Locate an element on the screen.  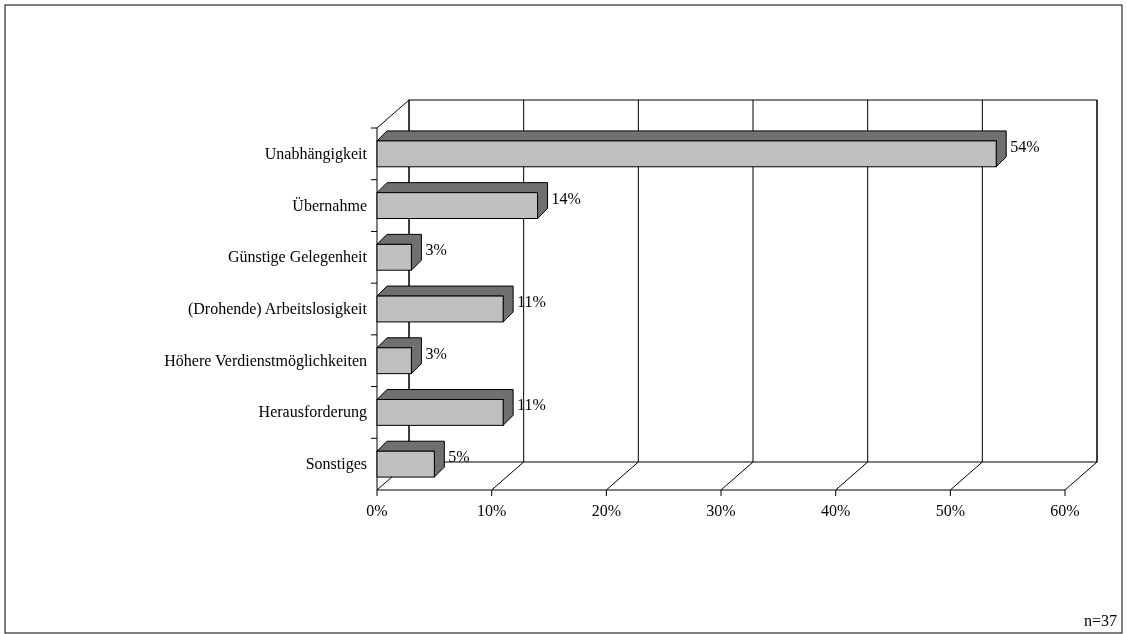
x-tick-label: 20% is located at coordinates (606, 510).